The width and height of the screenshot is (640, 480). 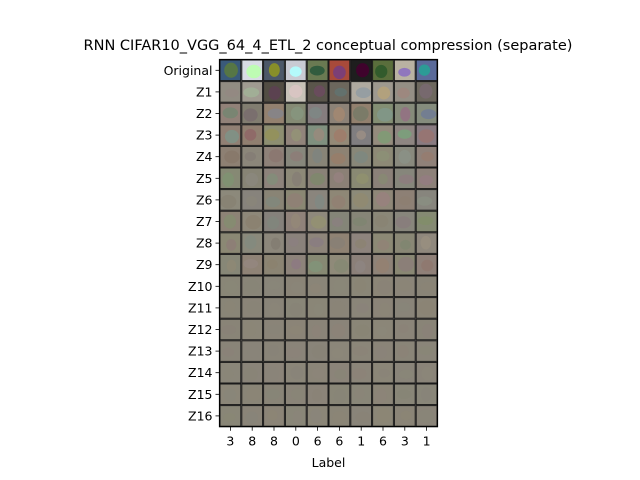 What do you see at coordinates (200, 307) in the screenshot?
I see `y-tick-label: Z11` at bounding box center [200, 307].